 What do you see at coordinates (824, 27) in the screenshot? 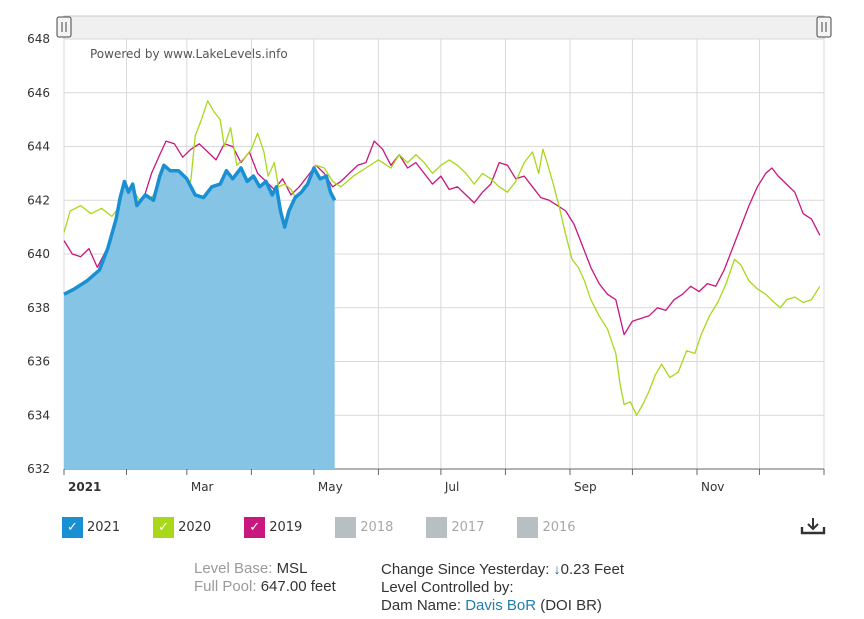
I see `scroll-handle-right-icon` at bounding box center [824, 27].